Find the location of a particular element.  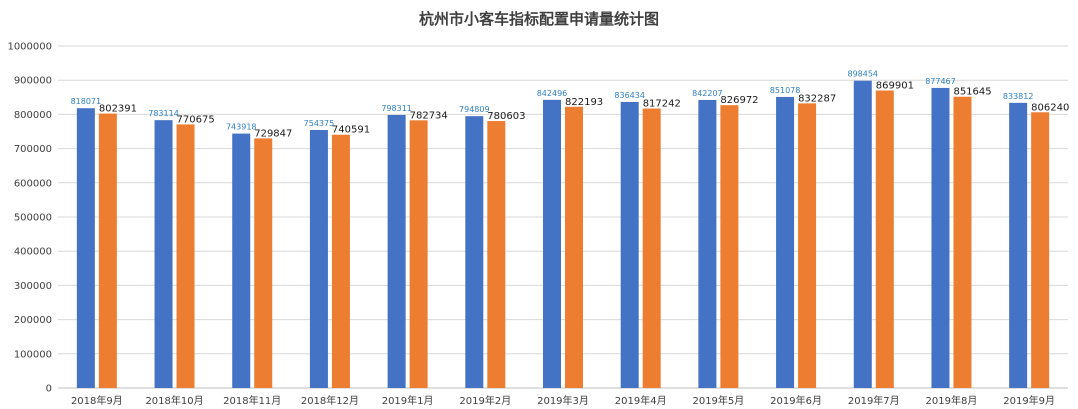

data-label: 729847 is located at coordinates (273, 133).